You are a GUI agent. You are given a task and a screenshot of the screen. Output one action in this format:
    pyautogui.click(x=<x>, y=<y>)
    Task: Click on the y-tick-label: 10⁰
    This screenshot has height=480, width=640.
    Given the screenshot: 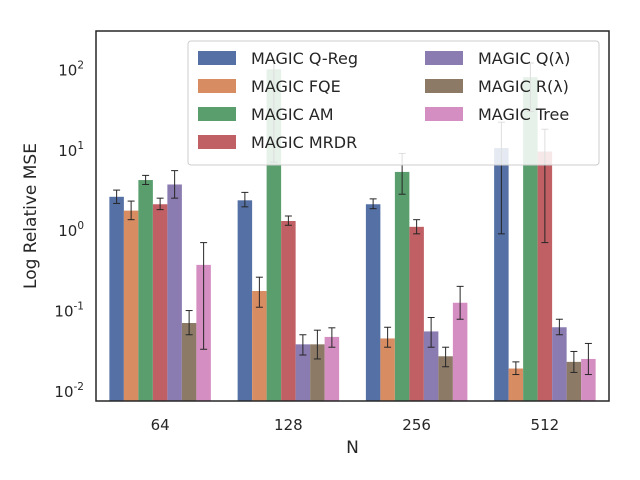 What is the action you would take?
    pyautogui.click(x=71, y=230)
    